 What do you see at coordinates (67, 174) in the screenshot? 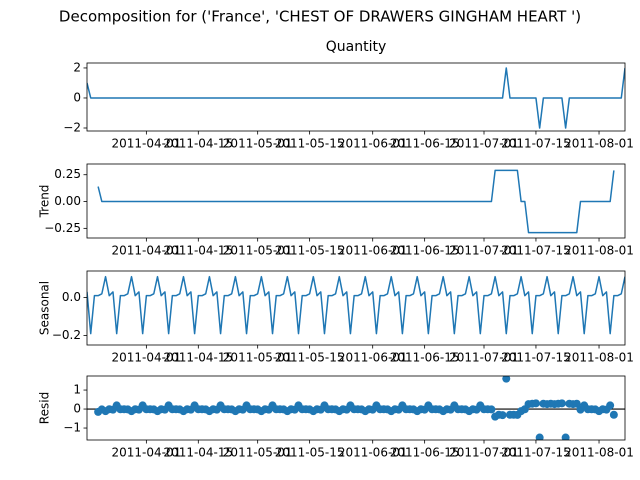
I see `y-tick-label: 0.25` at bounding box center [67, 174].